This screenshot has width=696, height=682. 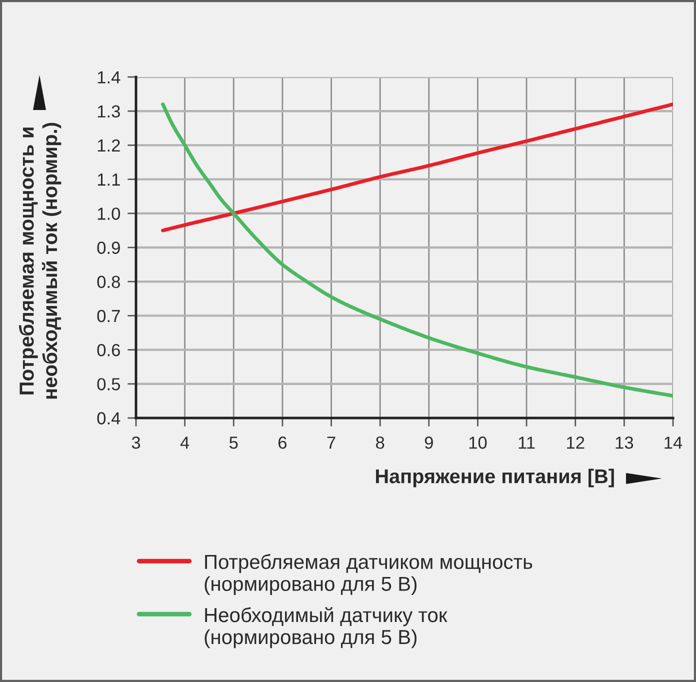 I want to click on x-tick-label: 14, so click(x=673, y=442).